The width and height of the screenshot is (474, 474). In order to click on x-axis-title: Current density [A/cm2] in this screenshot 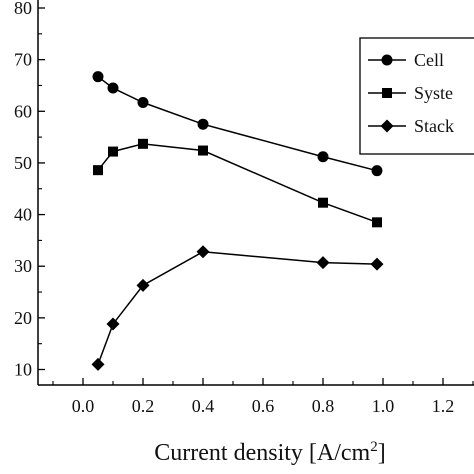, I will do `click(269, 452)`.